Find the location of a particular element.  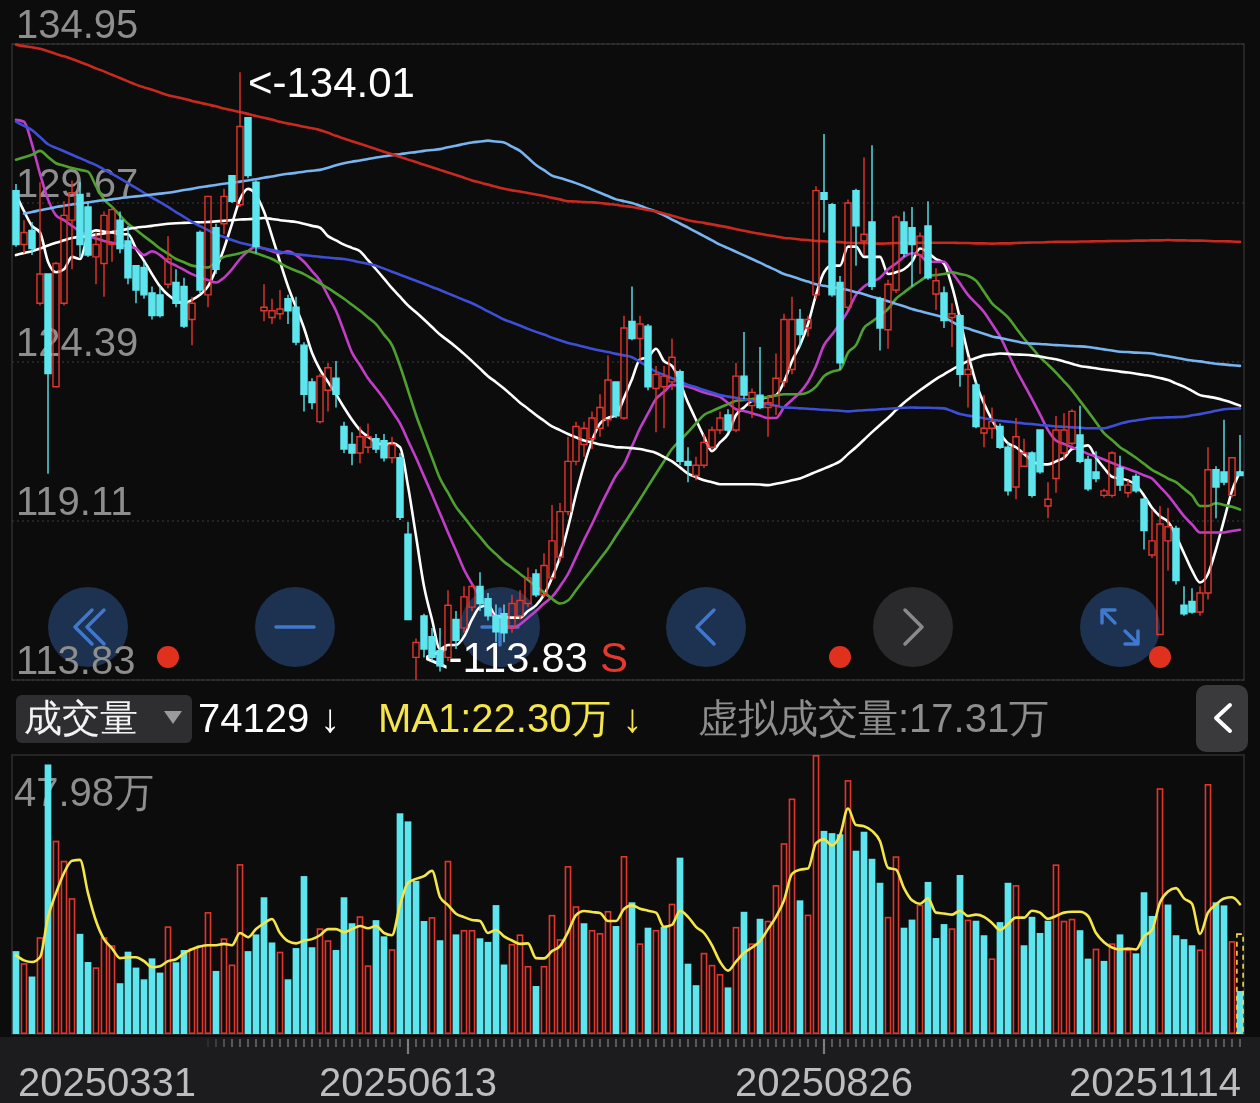

text: 20251114 is located at coordinates (1154, 1081).